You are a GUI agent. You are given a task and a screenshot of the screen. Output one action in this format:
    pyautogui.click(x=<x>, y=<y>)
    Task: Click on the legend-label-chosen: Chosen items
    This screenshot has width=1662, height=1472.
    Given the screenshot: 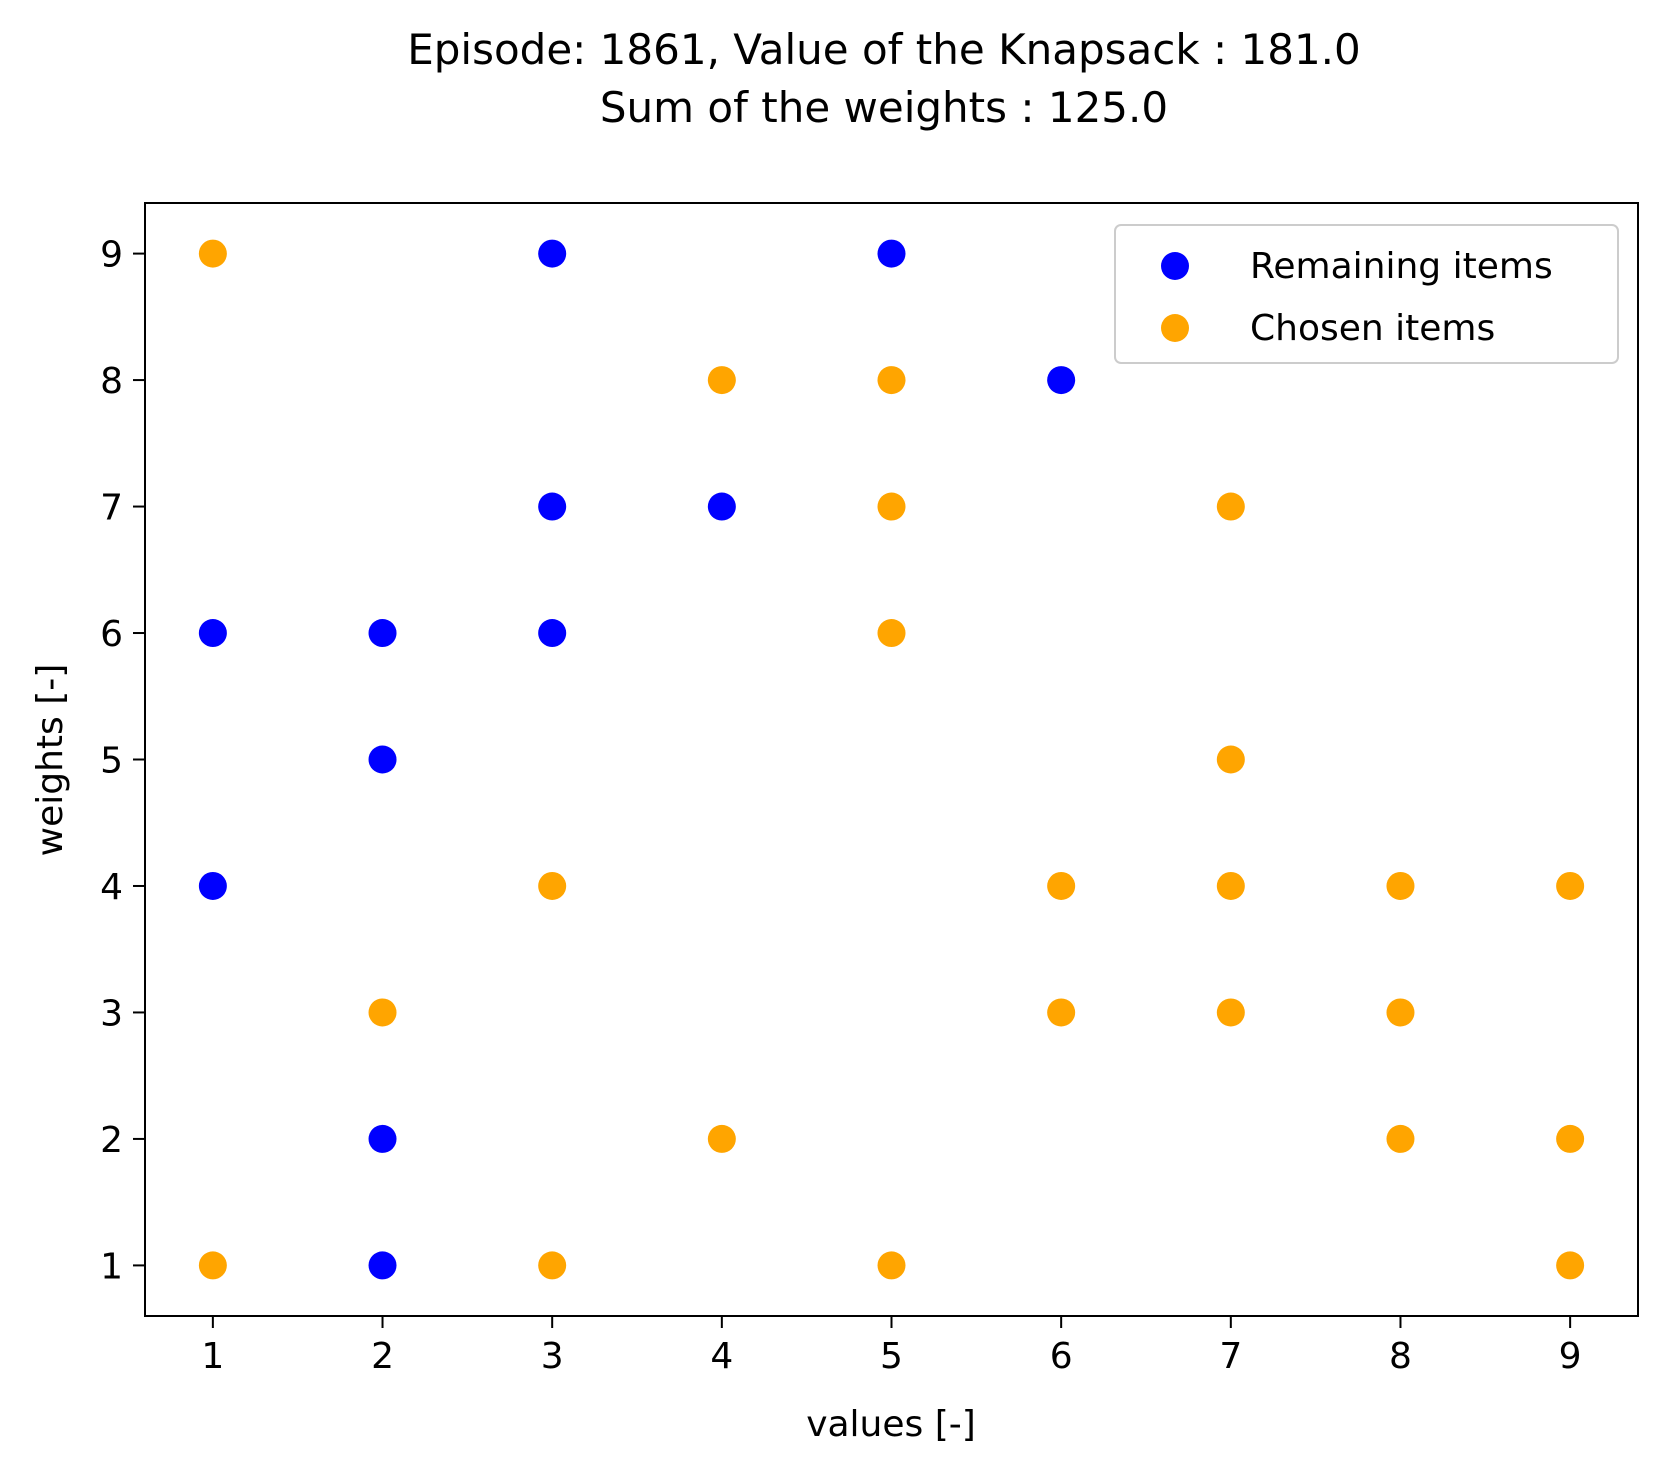 What is the action you would take?
    pyautogui.click(x=1372, y=328)
    